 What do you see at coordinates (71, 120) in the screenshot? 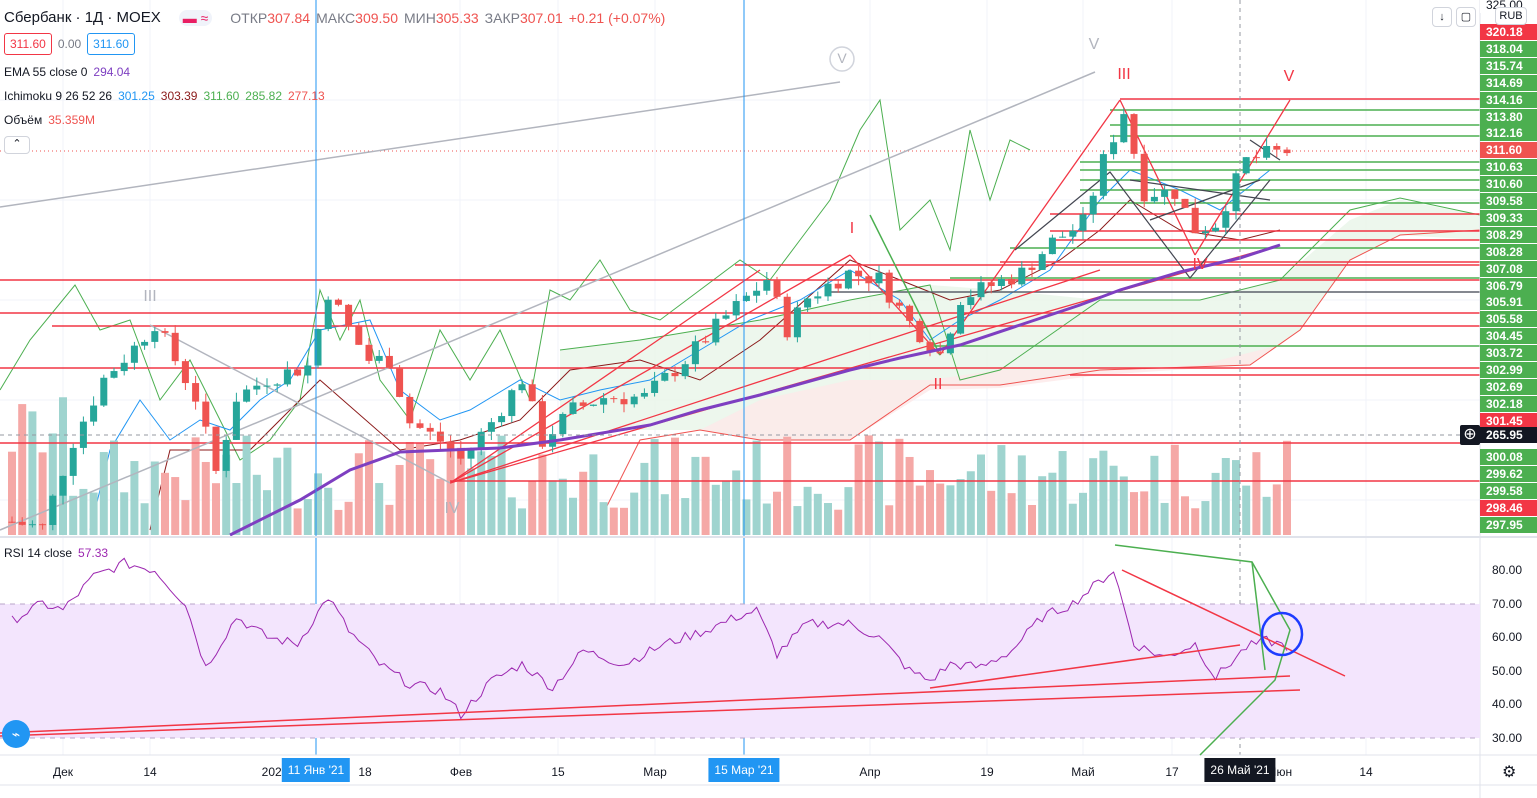
I see `volume-value: 35.359M` at bounding box center [71, 120].